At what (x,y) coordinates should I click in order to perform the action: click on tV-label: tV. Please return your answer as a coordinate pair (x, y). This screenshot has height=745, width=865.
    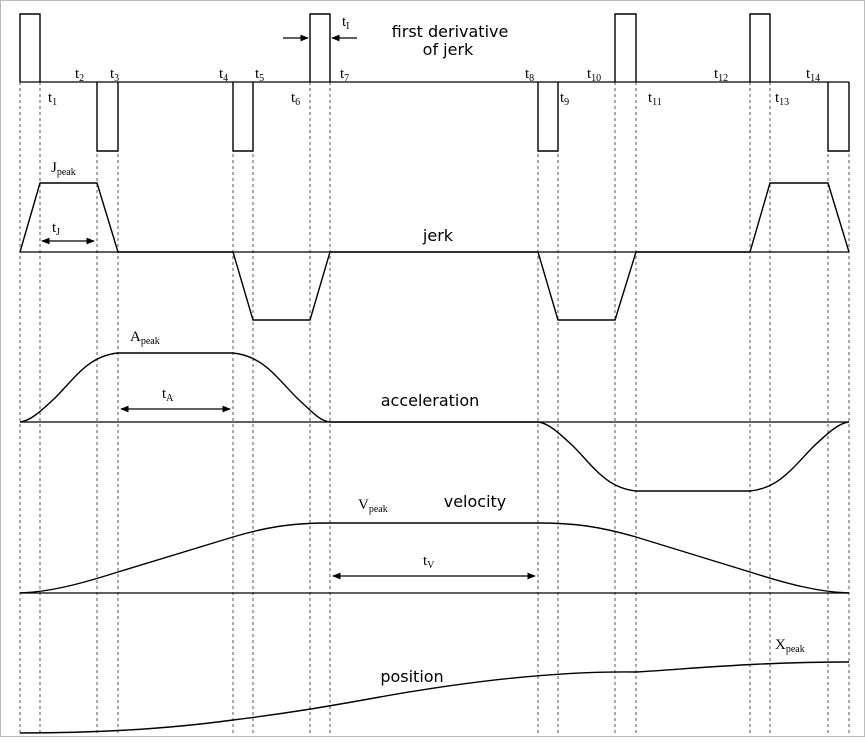
    Looking at the image, I should click on (429, 562).